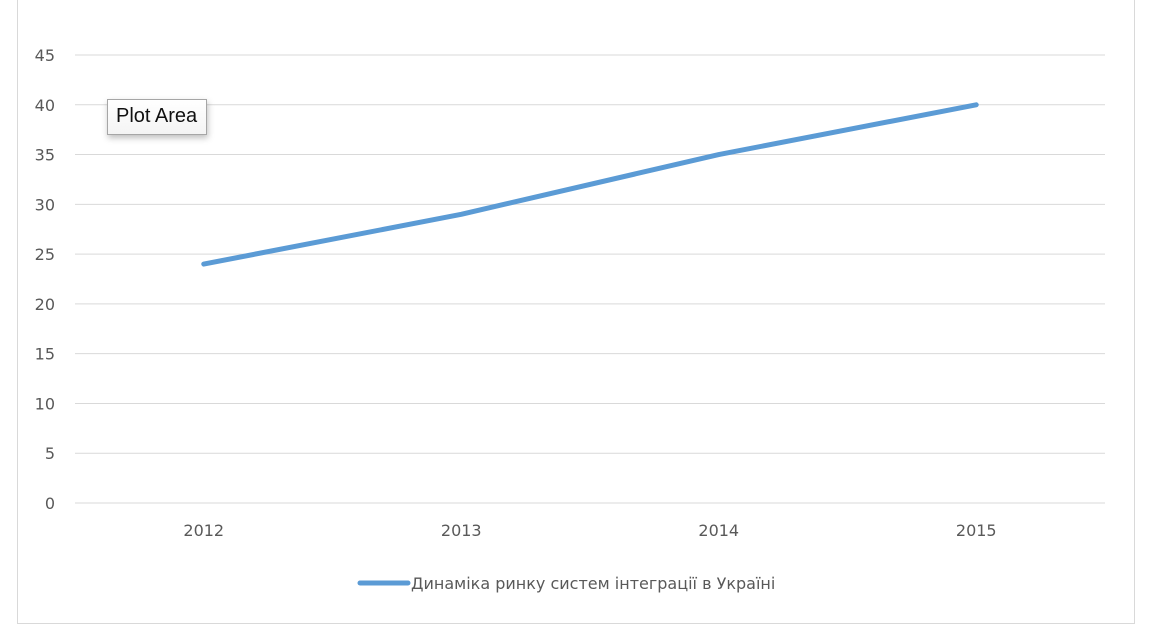 The width and height of the screenshot is (1158, 640). Describe the element at coordinates (45, 403) in the screenshot. I see `y-tick-label: 10` at that location.